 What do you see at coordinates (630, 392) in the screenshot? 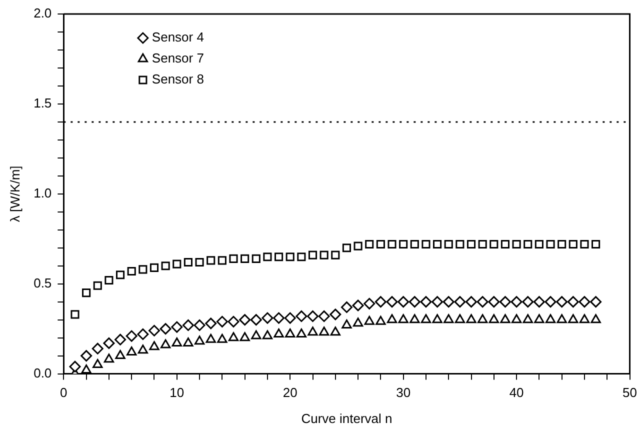
I see `x-tick-label: 50` at bounding box center [630, 392].